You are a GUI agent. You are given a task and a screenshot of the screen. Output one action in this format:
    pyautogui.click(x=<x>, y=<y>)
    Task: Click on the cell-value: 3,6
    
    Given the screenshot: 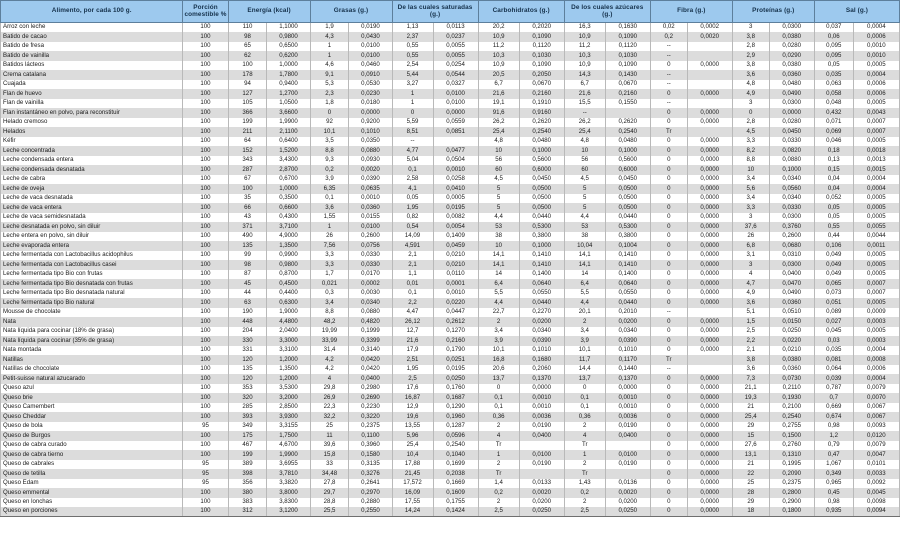 What is the action you would take?
    pyautogui.click(x=750, y=369)
    